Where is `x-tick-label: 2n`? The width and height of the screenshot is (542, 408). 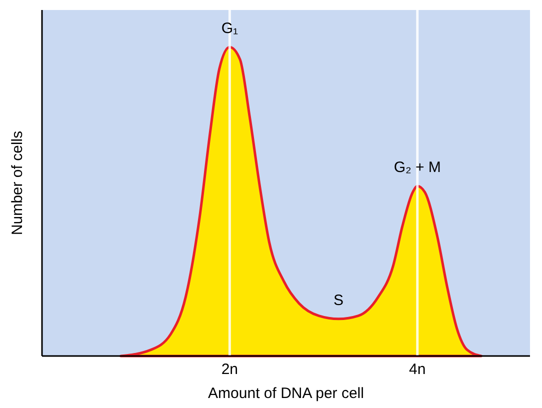 x-tick-label: 2n is located at coordinates (229, 369).